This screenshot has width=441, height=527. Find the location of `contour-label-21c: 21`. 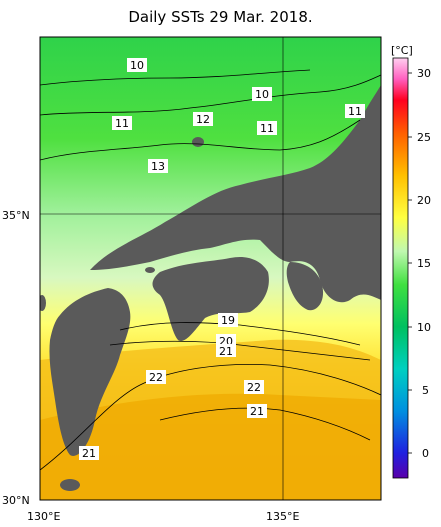

contour-label-21c: 21 is located at coordinates (89, 453).